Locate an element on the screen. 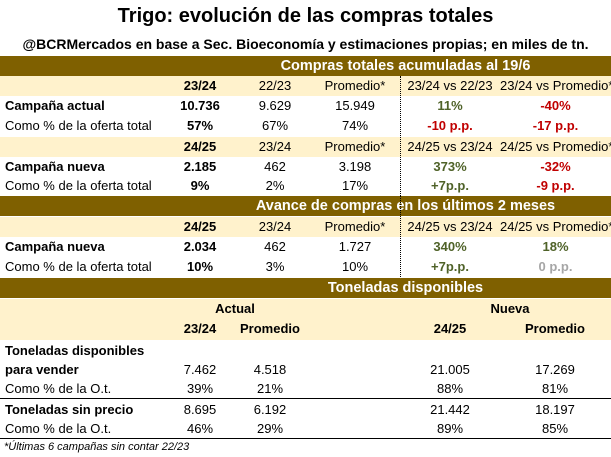  cell: 7.462 is located at coordinates (200, 369).